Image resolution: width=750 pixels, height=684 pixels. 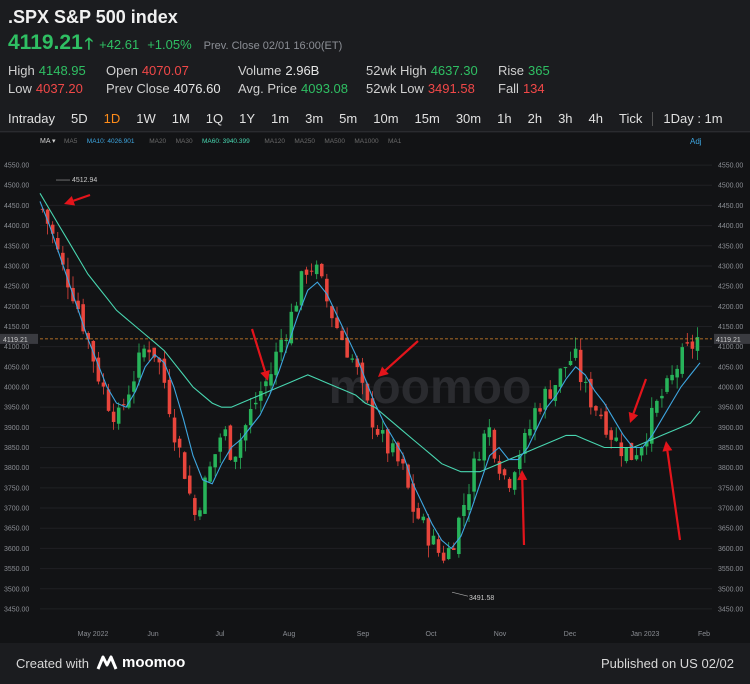 What do you see at coordinates (730, 347) in the screenshot?
I see `y-tick-label-right: 4100.00` at bounding box center [730, 347].